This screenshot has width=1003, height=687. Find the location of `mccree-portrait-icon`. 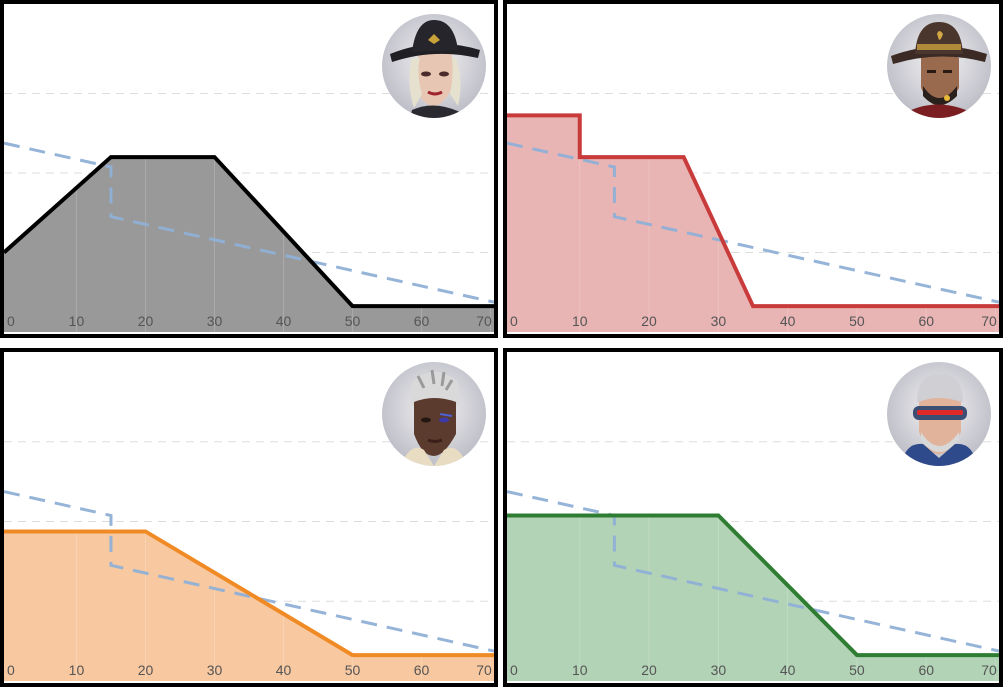

mccree-portrait-icon is located at coordinates (939, 66).